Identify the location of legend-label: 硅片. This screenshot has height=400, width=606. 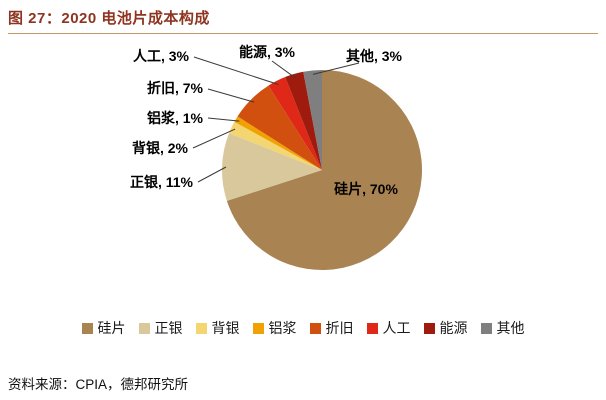
(111, 328).